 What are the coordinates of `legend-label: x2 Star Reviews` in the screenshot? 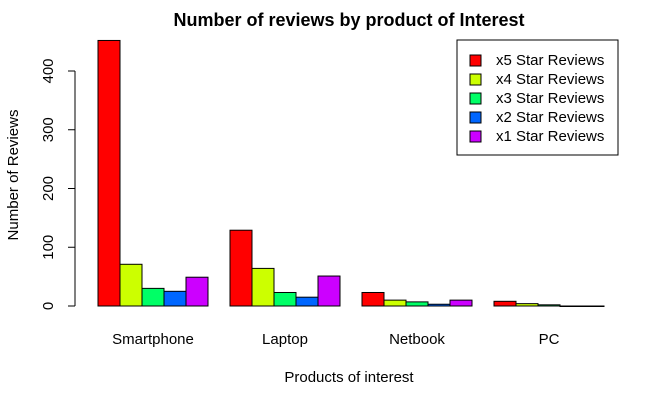 It's located at (550, 117).